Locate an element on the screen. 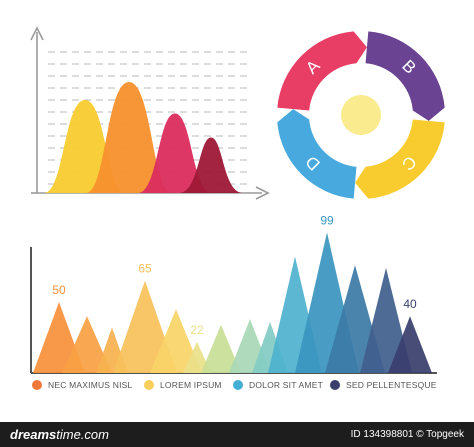  brand-logo: dreamstime.com is located at coordinates (59, 434).